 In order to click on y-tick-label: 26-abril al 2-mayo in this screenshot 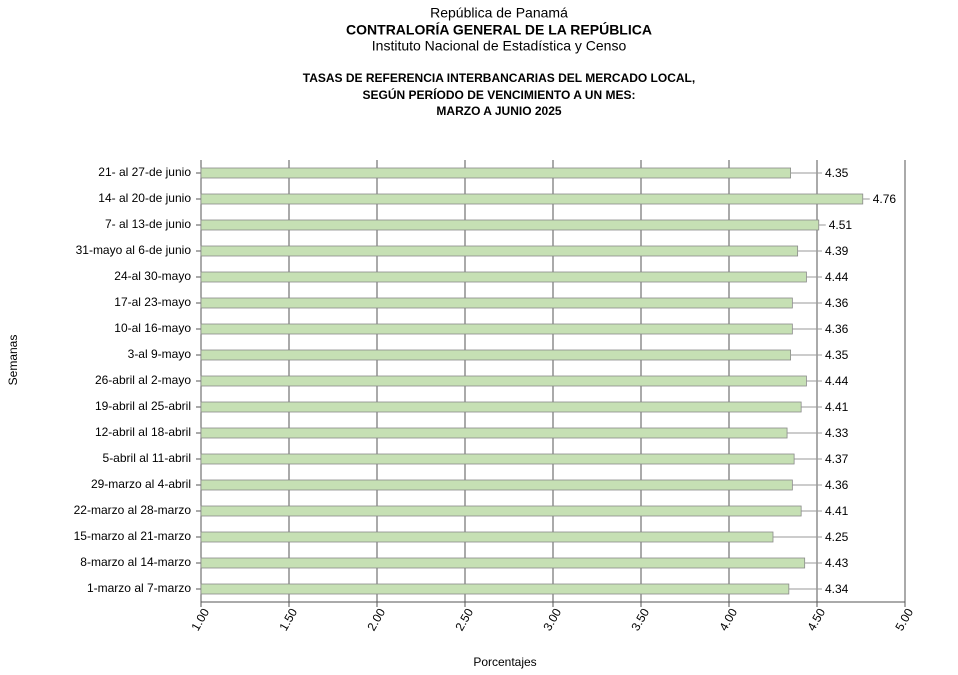, I will do `click(143, 380)`.